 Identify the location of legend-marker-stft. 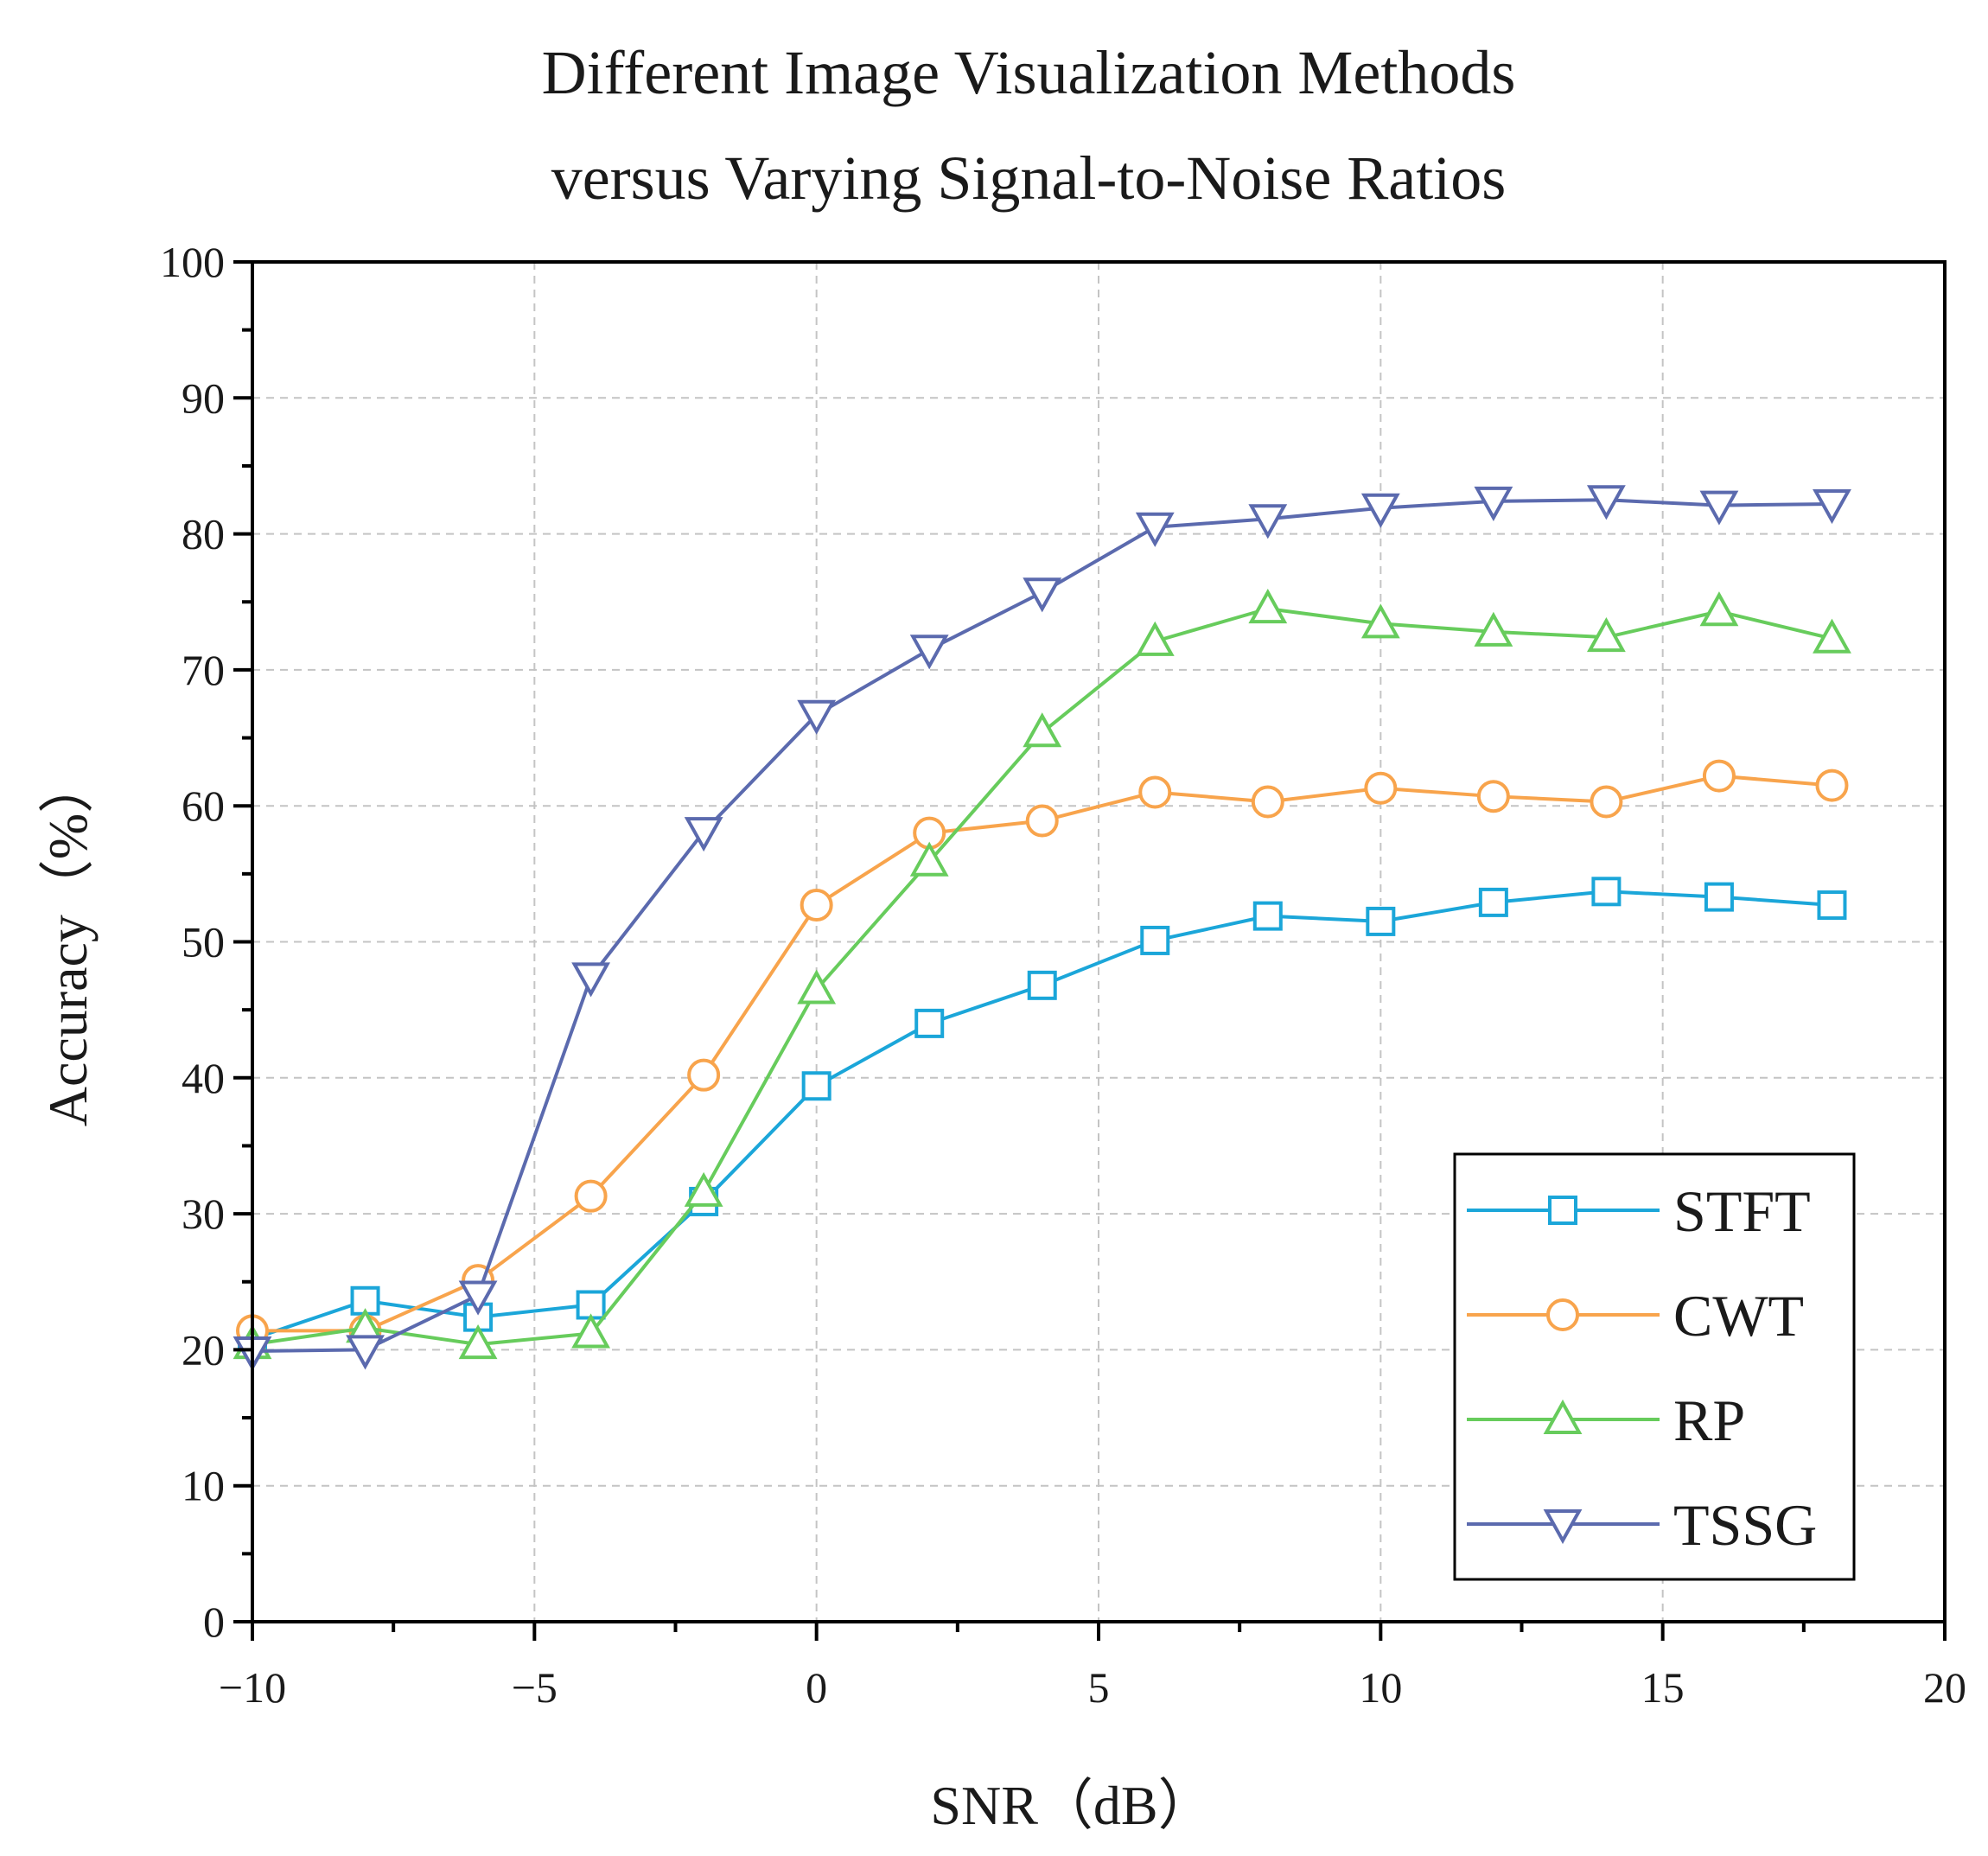
(1562, 1210).